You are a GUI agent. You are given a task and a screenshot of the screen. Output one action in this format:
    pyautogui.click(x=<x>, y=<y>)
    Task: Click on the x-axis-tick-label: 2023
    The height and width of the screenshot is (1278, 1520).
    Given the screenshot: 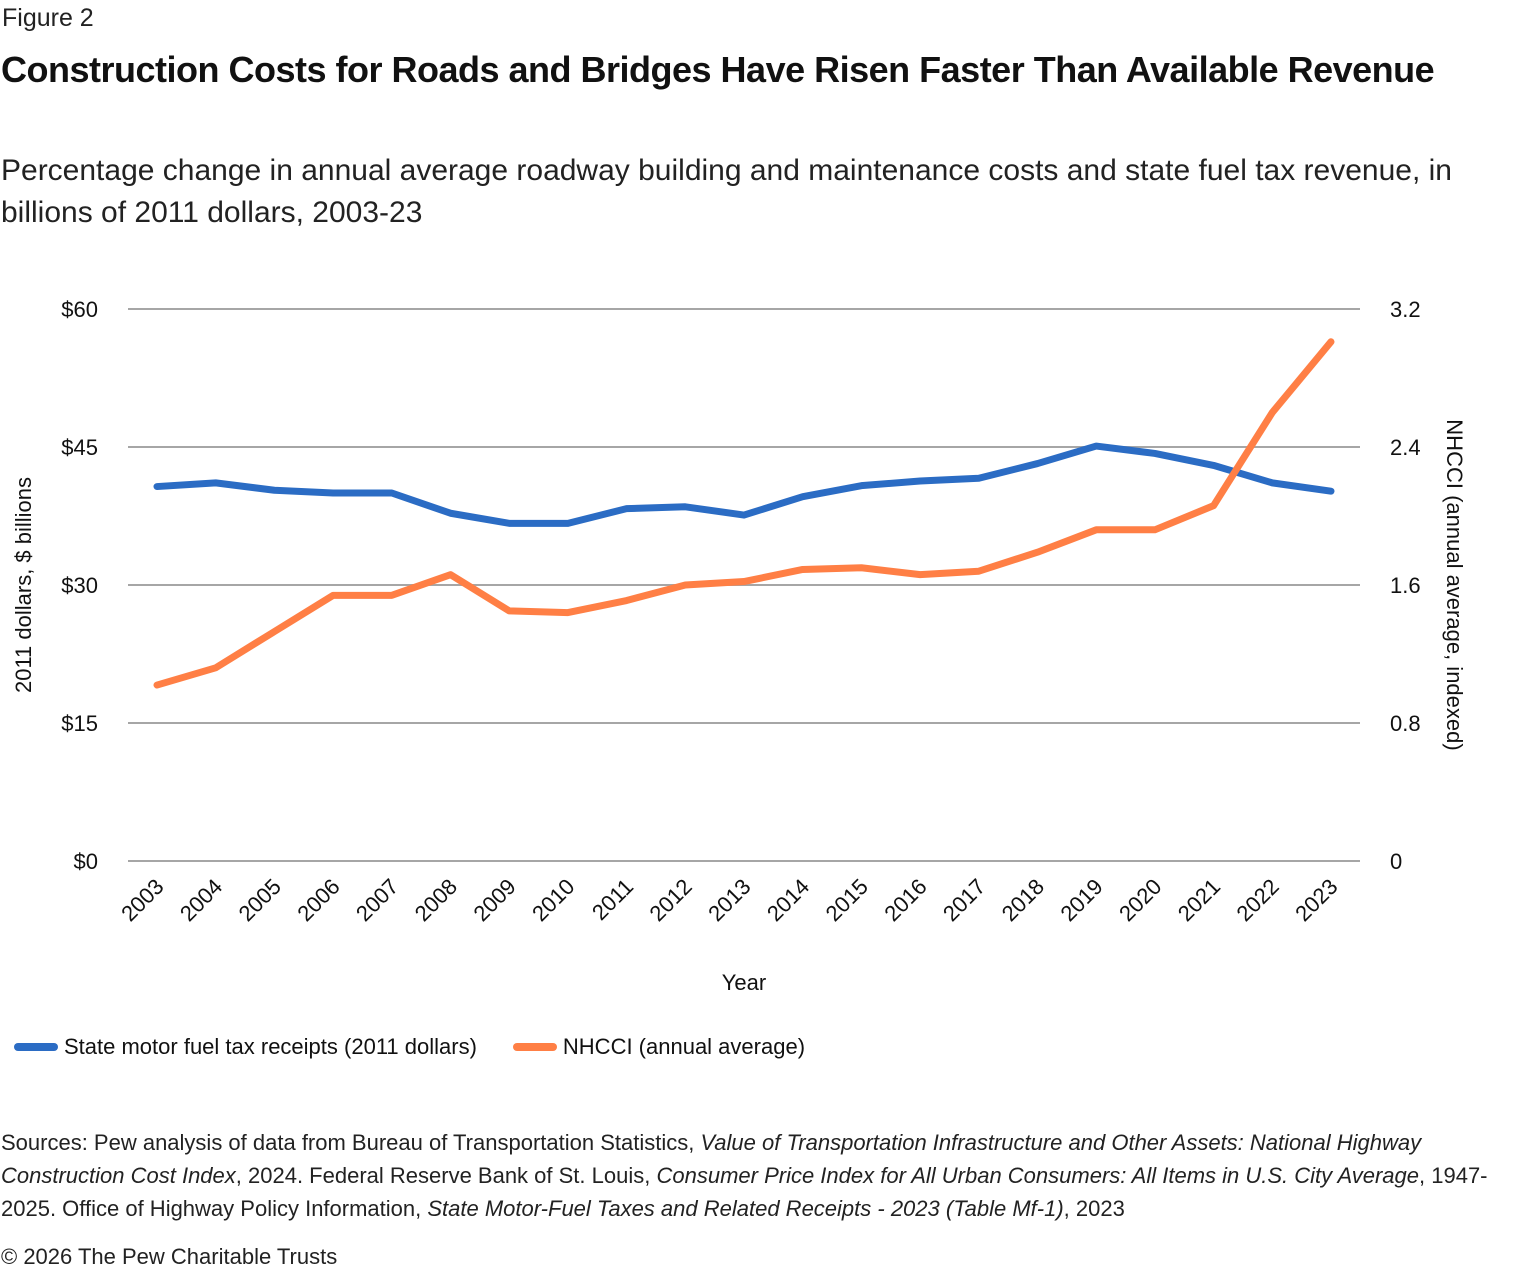 What is the action you would take?
    pyautogui.click(x=1316, y=900)
    